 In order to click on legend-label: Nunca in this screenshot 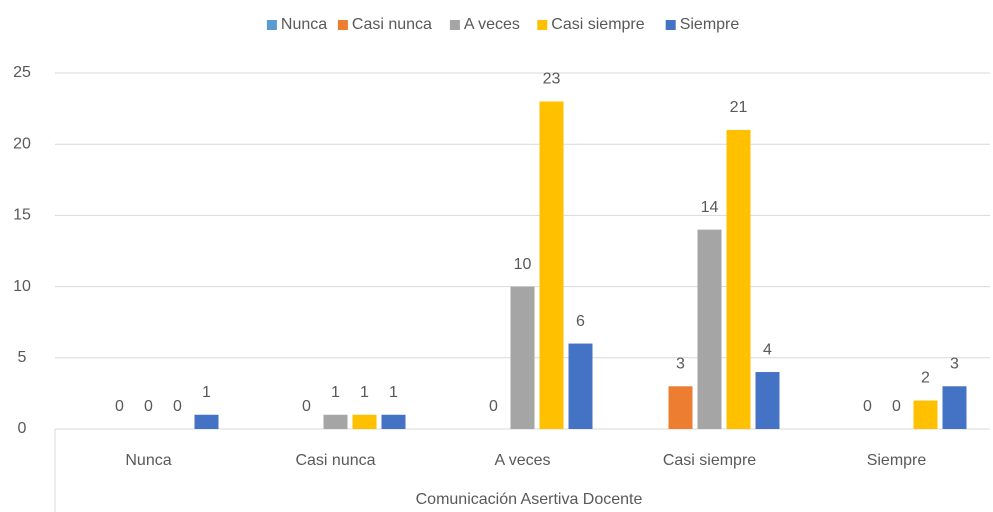, I will do `click(304, 24)`.